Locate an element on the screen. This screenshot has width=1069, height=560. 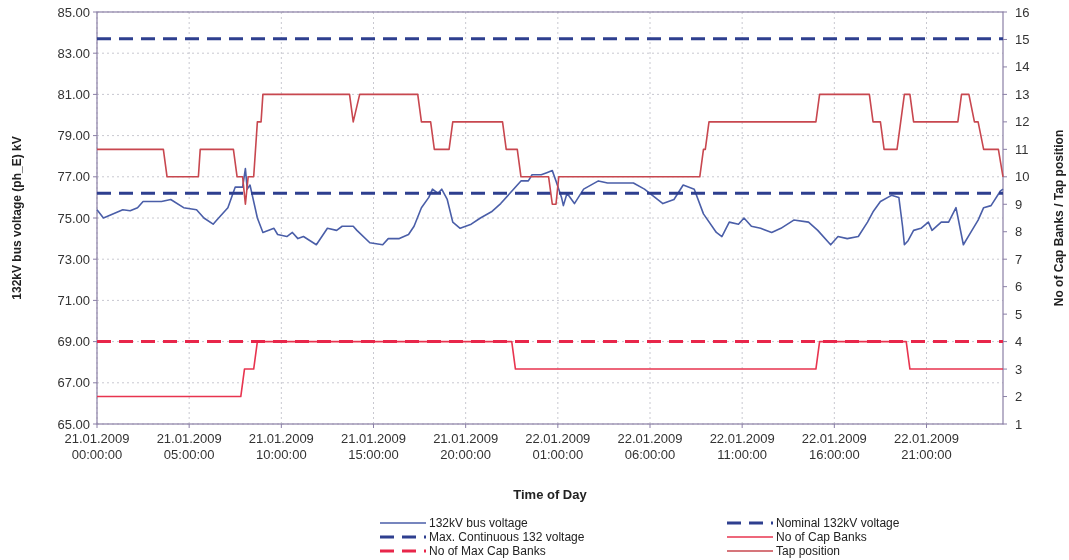
x-tick-label: 22.01.2009 01:00:00 is located at coordinates (558, 446).